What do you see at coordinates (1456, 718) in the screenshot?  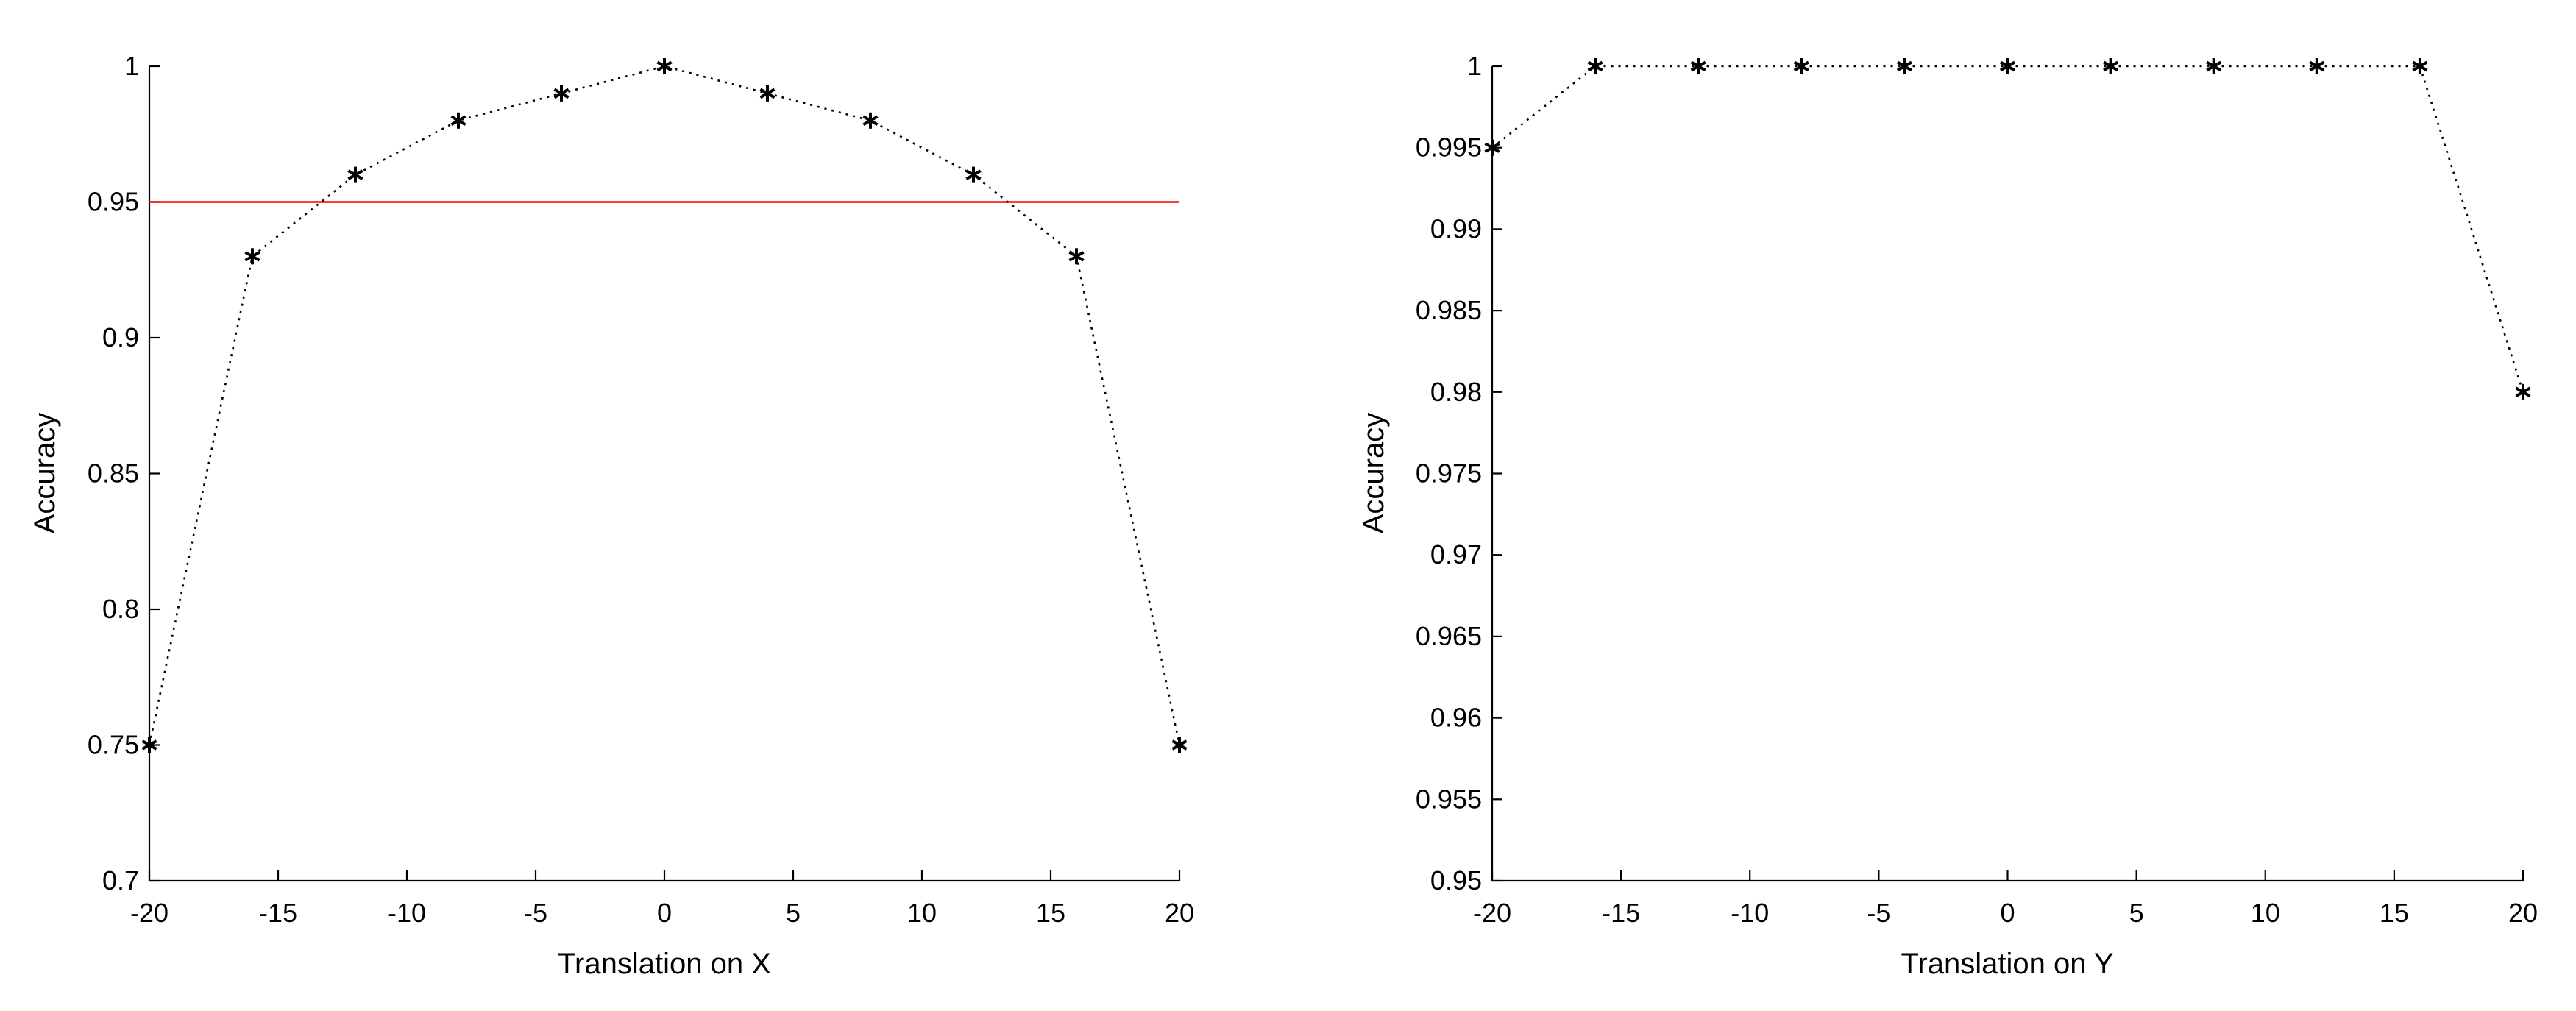 I see `y-tick-label: 0.96` at bounding box center [1456, 718].